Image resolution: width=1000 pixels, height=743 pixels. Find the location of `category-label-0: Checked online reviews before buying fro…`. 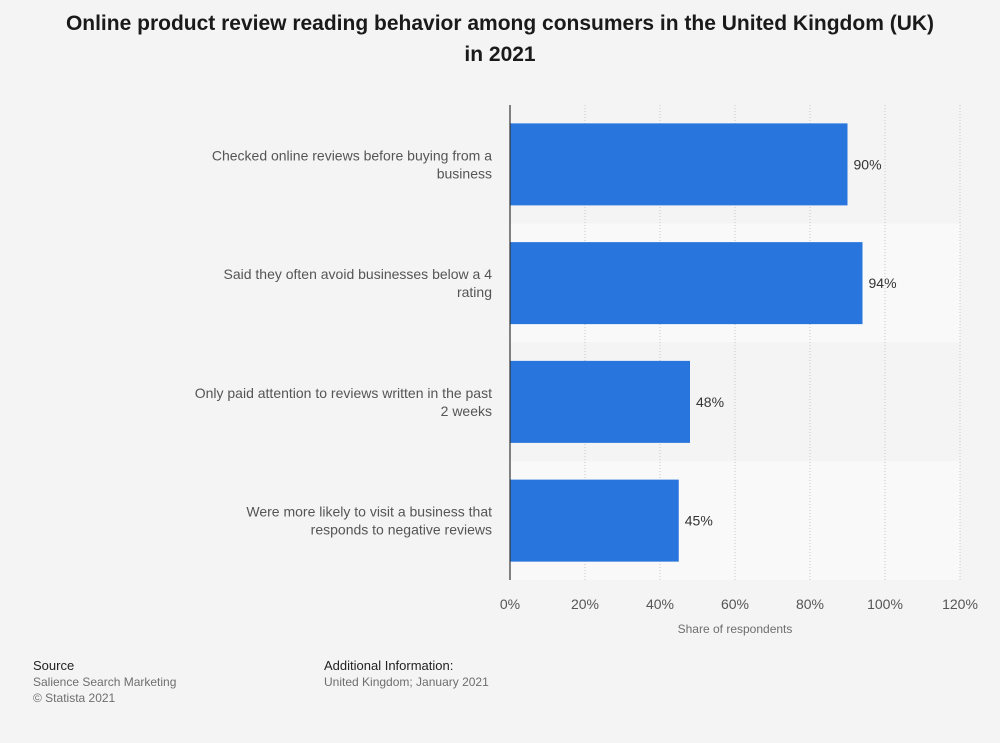

category-label-0: Checked online reviews before buying fro… is located at coordinates (352, 164).